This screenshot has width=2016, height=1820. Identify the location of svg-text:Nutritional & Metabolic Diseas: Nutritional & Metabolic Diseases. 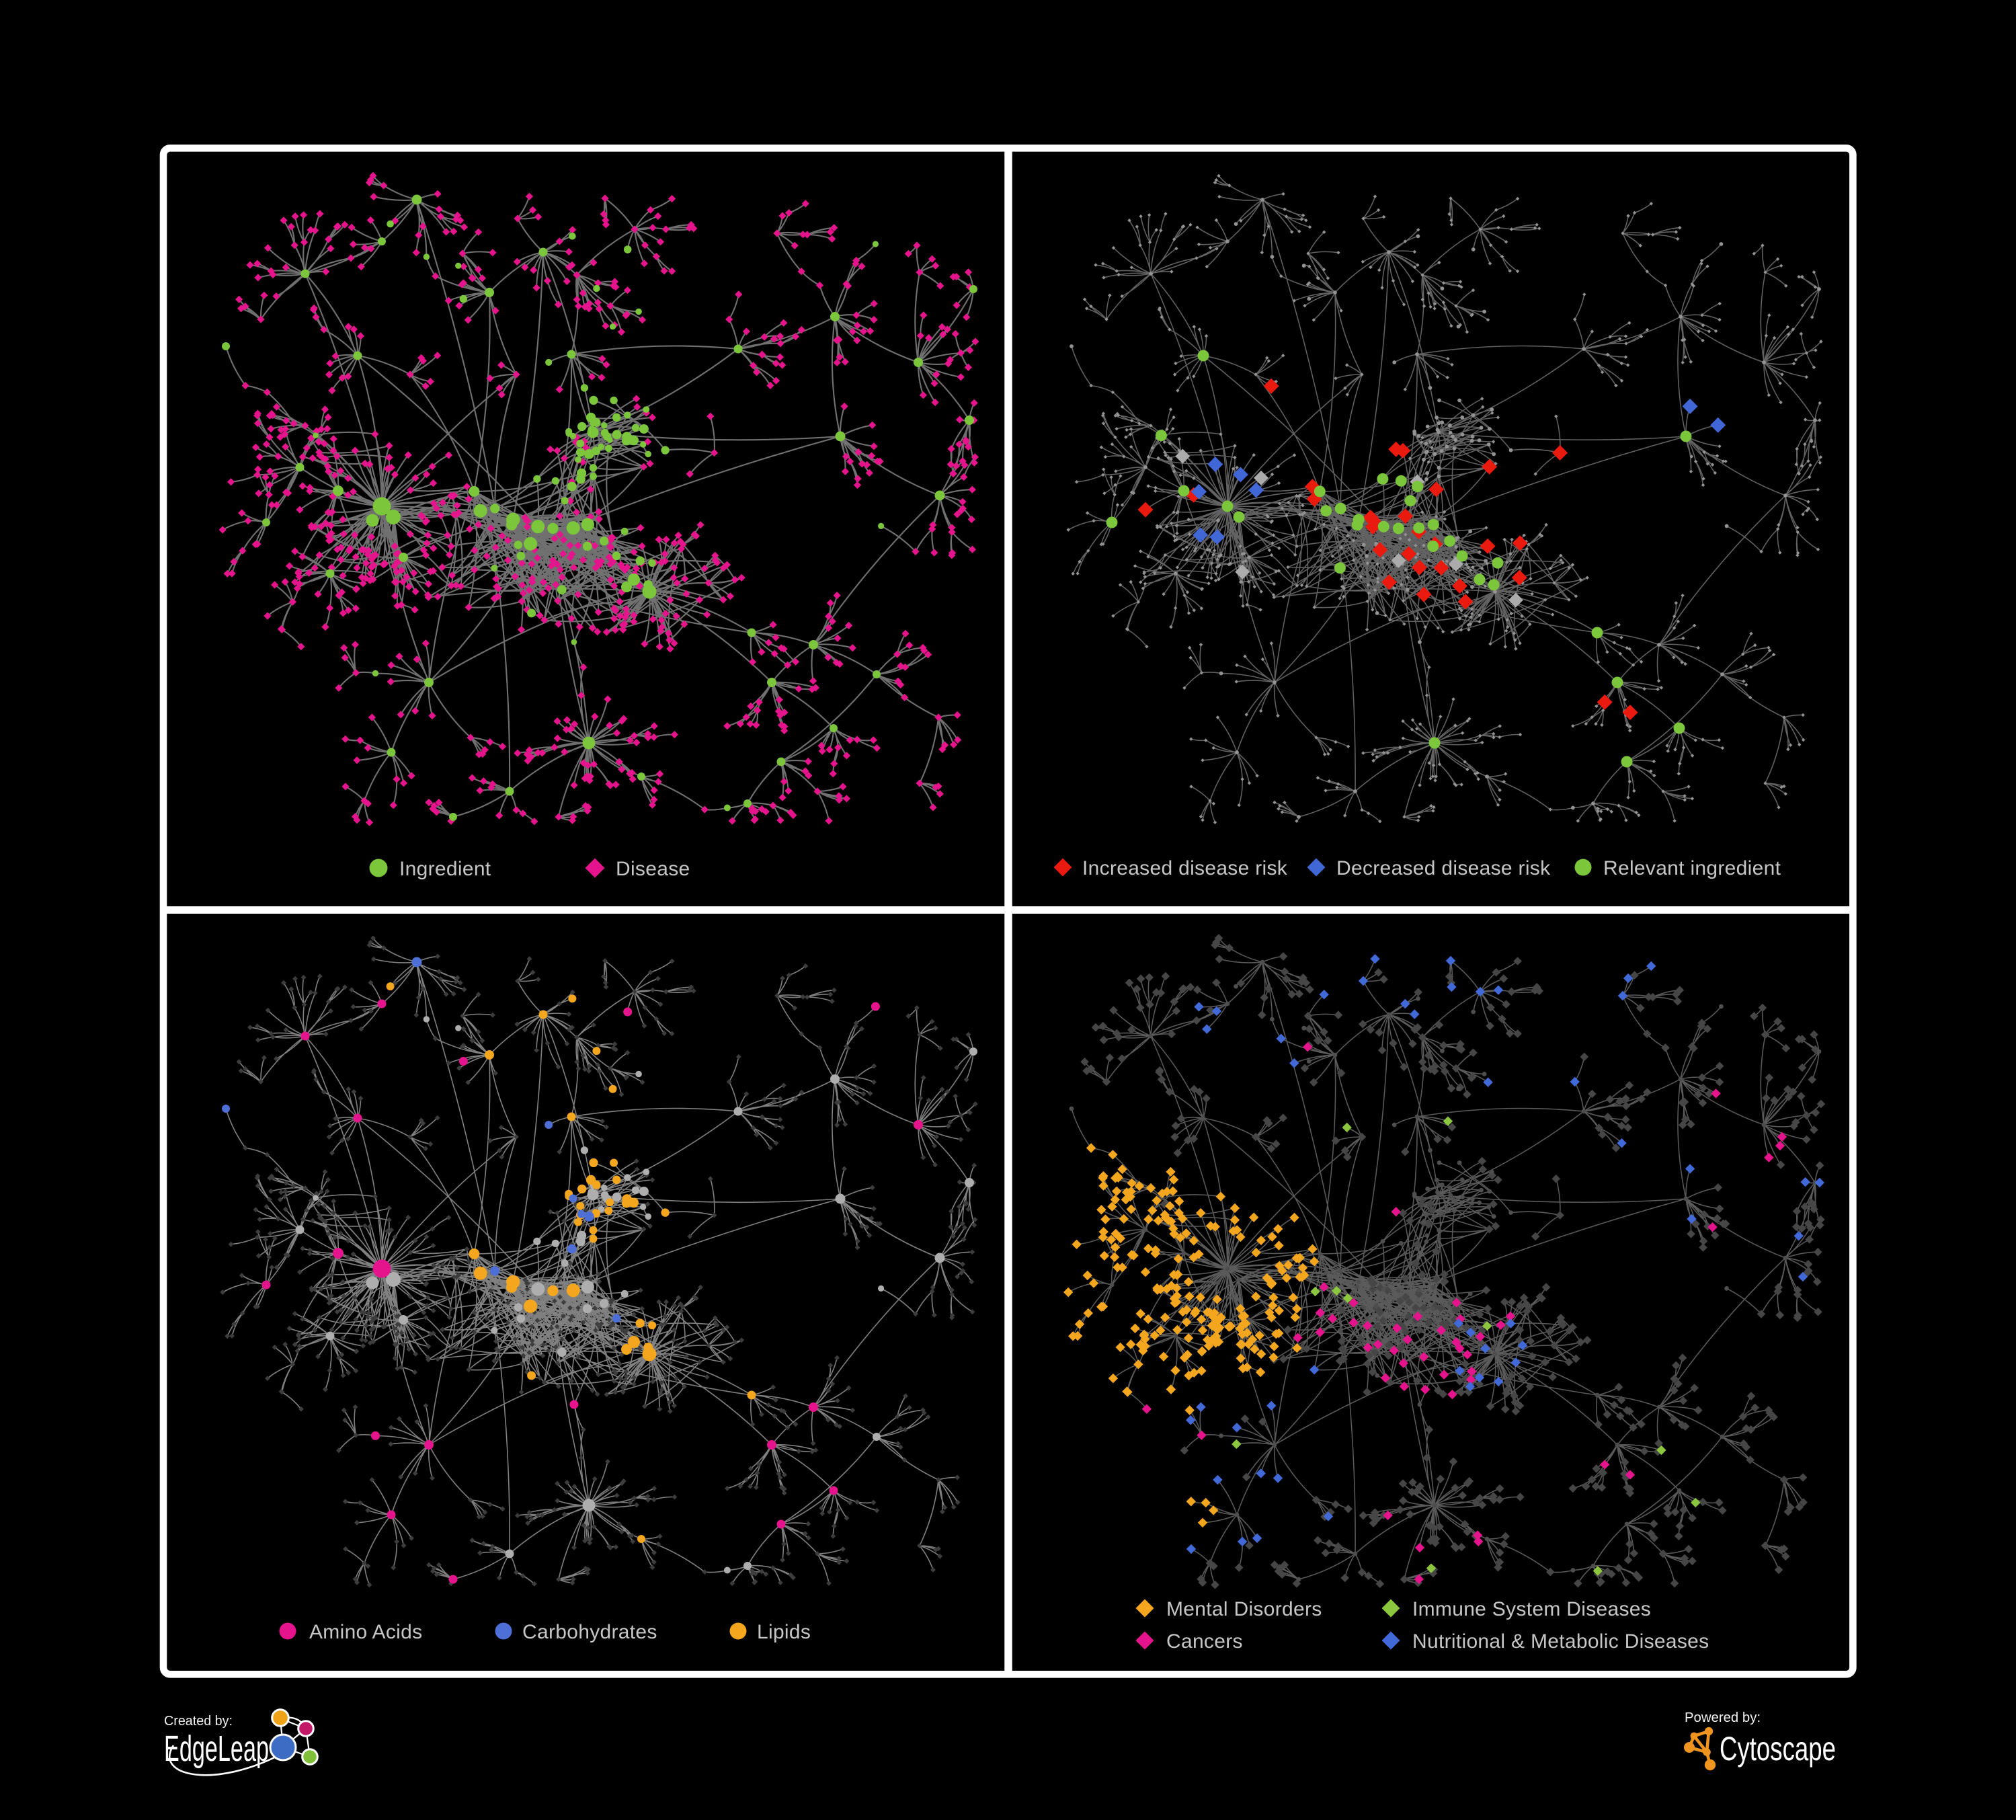
(1560, 1641).